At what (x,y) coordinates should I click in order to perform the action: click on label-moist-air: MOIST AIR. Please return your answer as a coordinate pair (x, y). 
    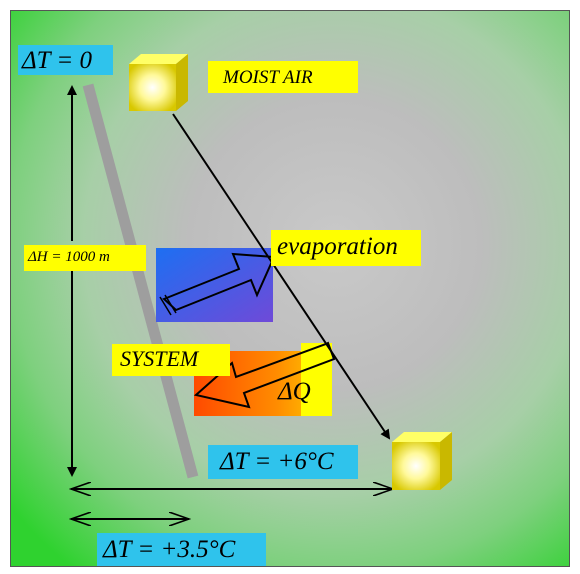
    Looking at the image, I should click on (283, 77).